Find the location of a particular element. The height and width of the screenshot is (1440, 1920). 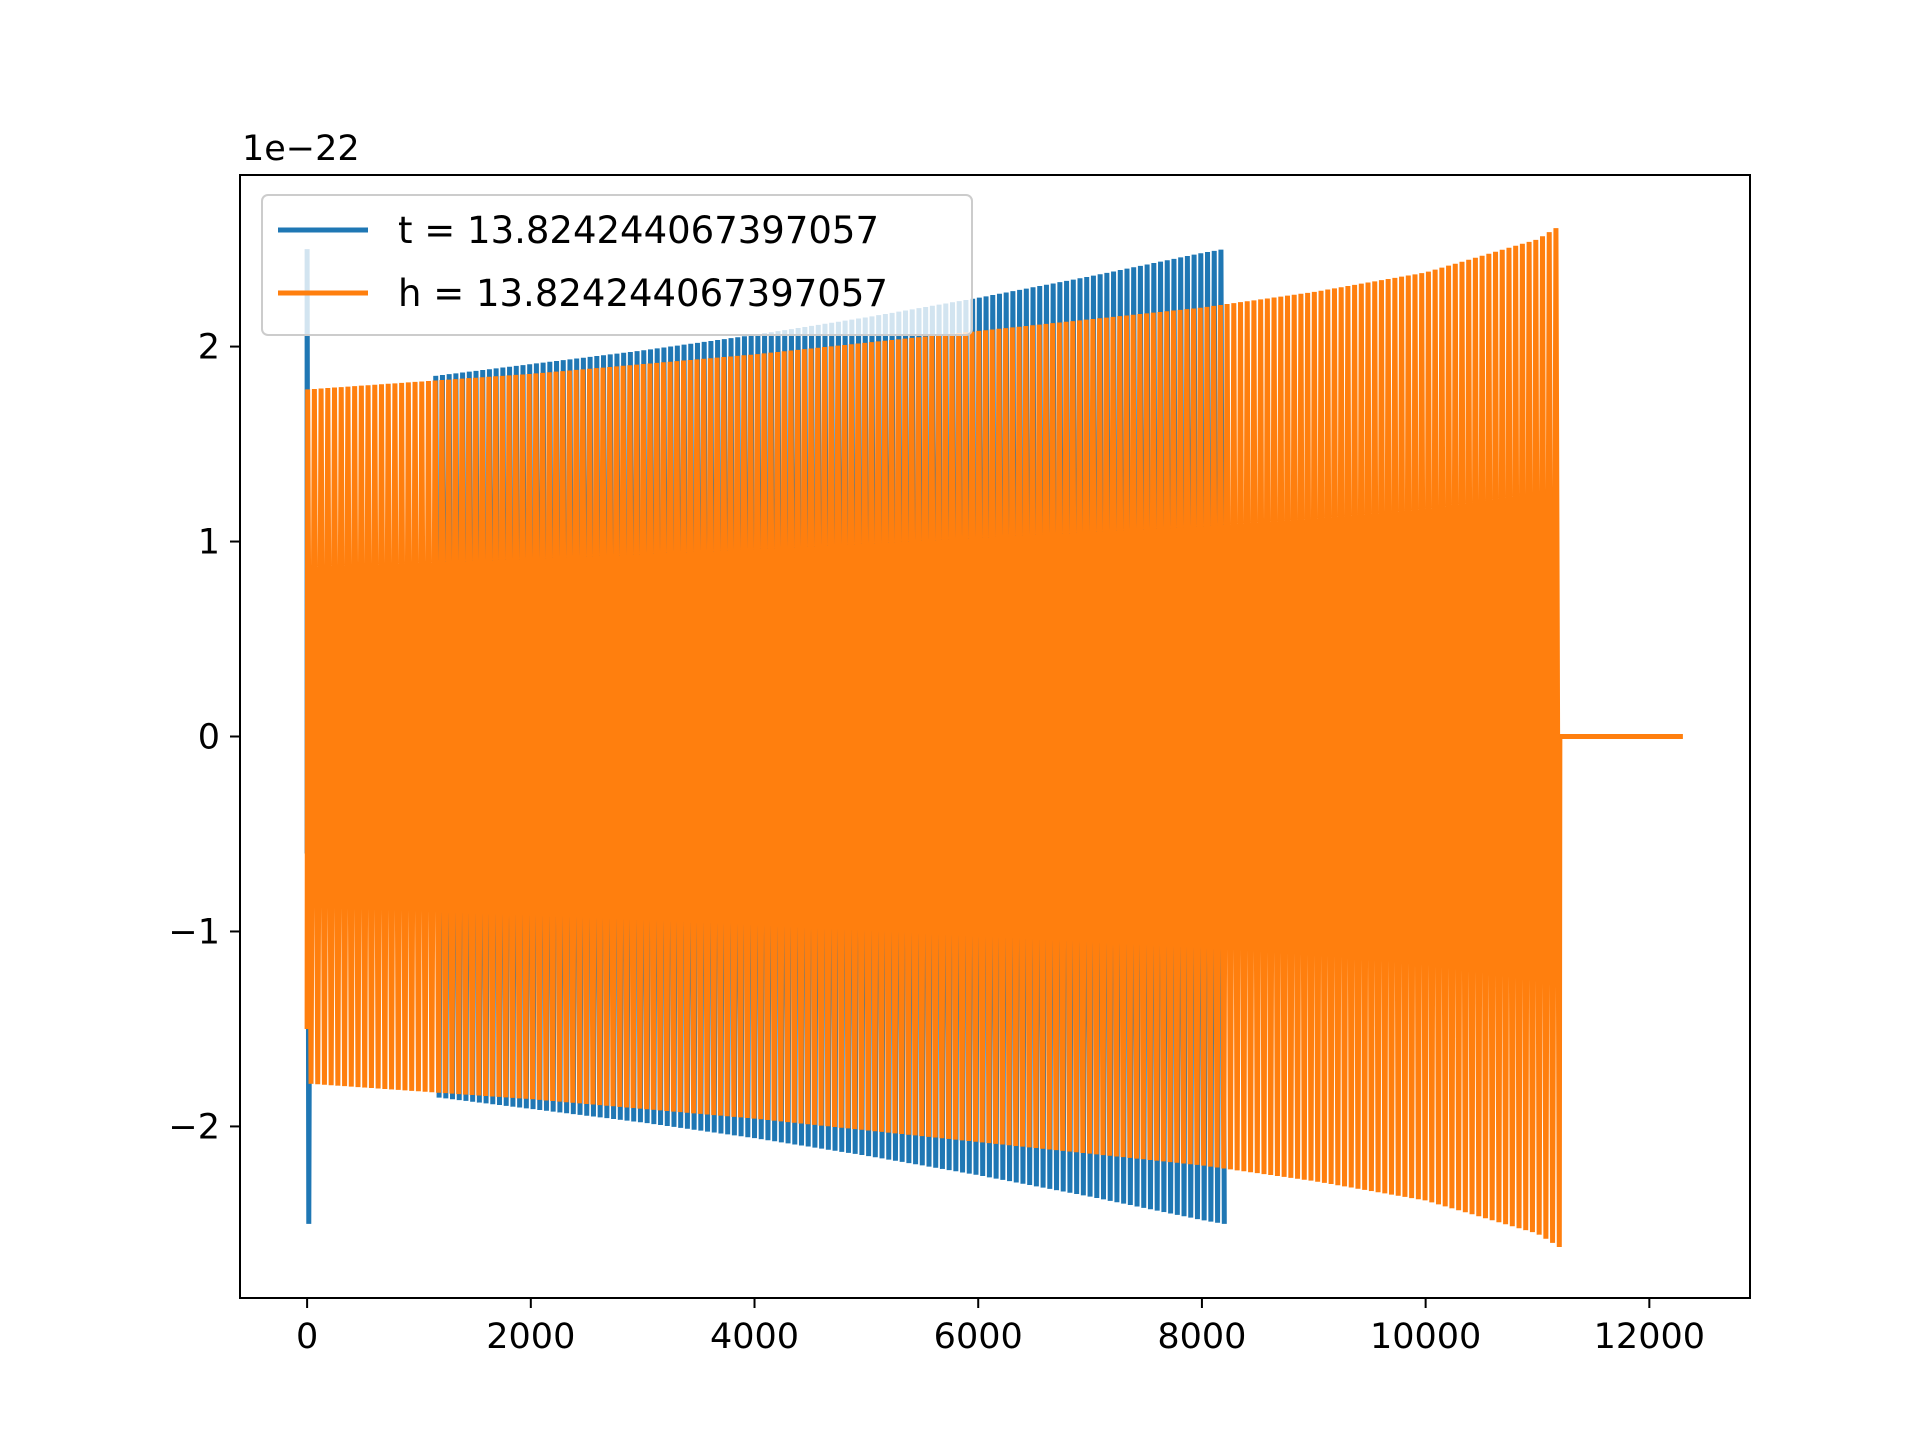

x-tick-label: 0 is located at coordinates (307, 1337).